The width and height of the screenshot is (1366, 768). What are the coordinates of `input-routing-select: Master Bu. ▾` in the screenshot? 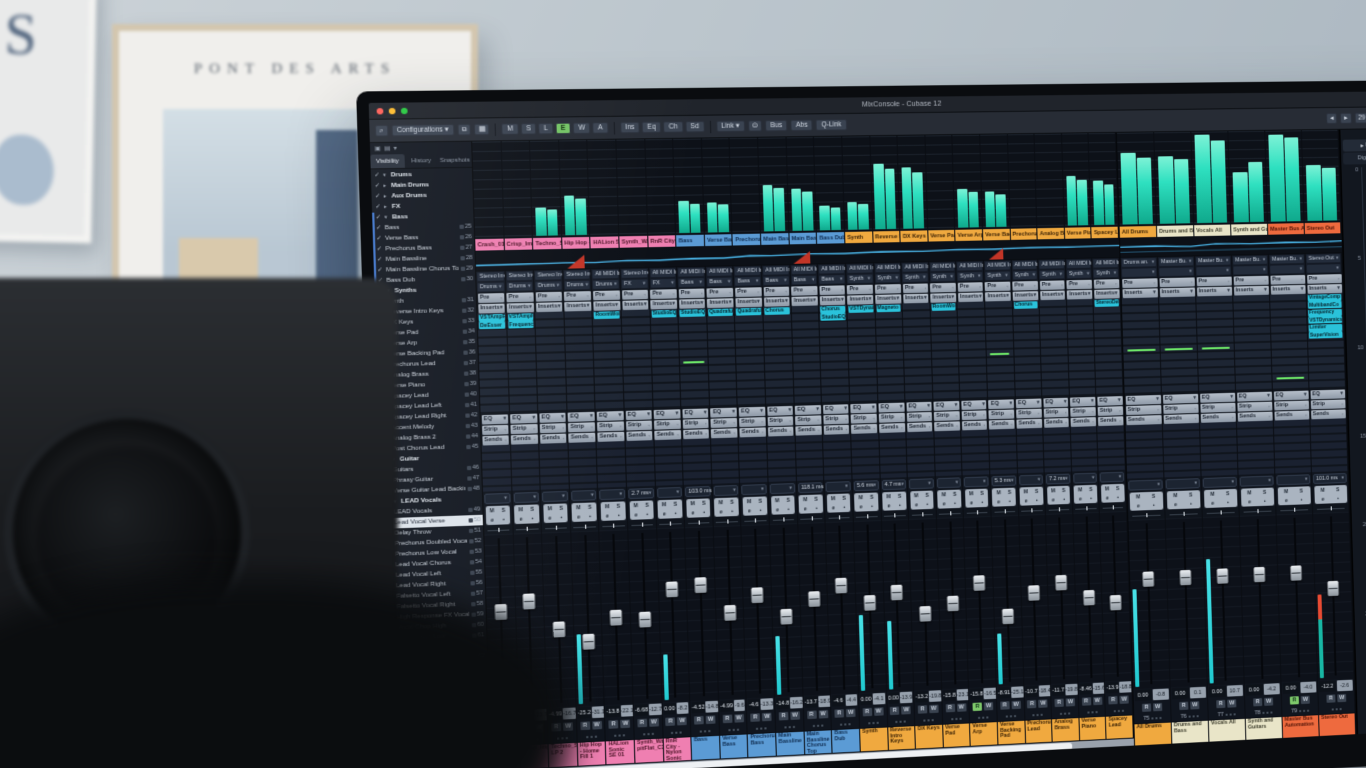 It's located at (1176, 262).